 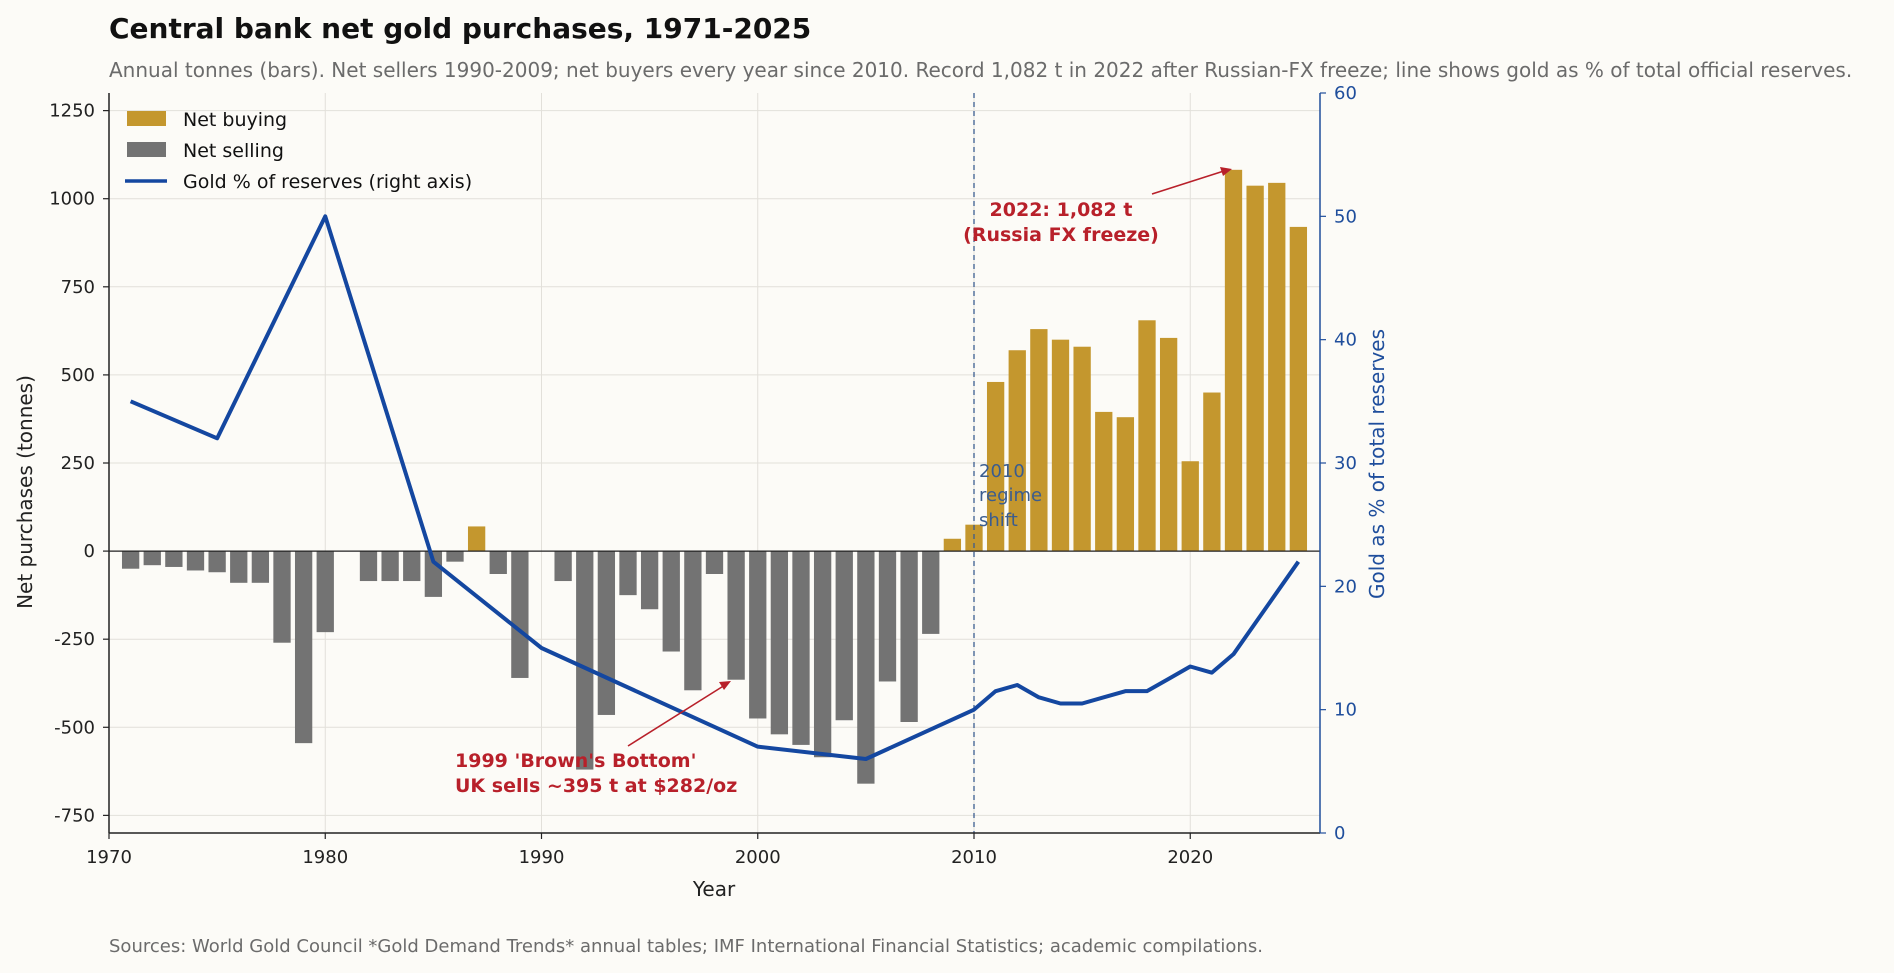 What do you see at coordinates (260, 567) in the screenshot?
I see `bar-1977` at bounding box center [260, 567].